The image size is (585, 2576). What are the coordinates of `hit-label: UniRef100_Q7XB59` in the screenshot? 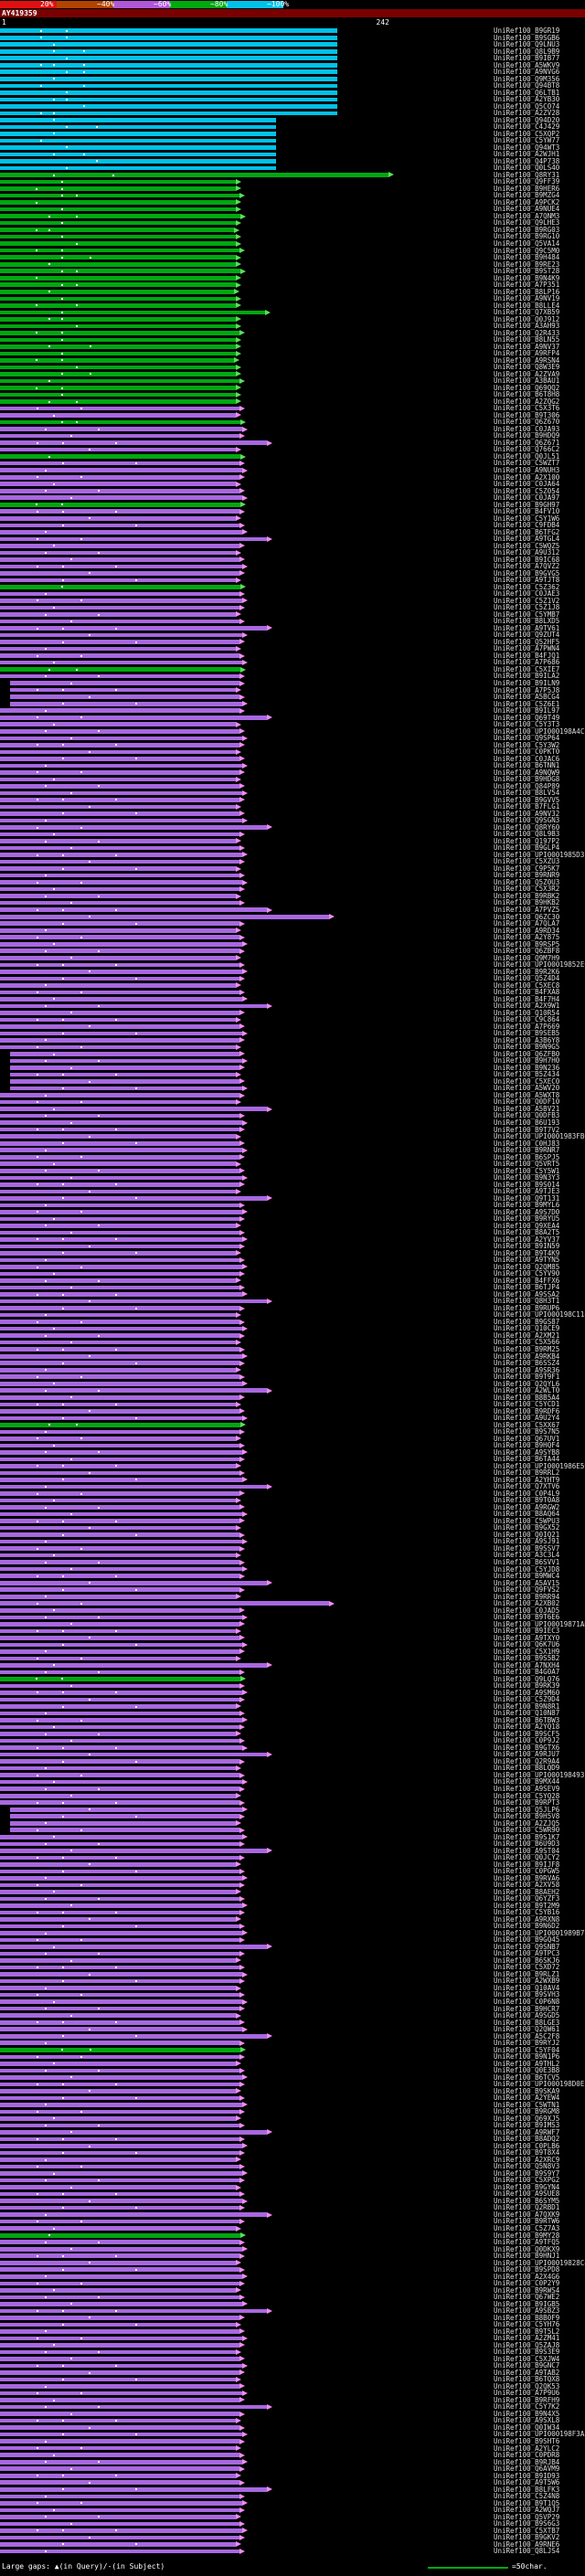 It's located at (527, 312).